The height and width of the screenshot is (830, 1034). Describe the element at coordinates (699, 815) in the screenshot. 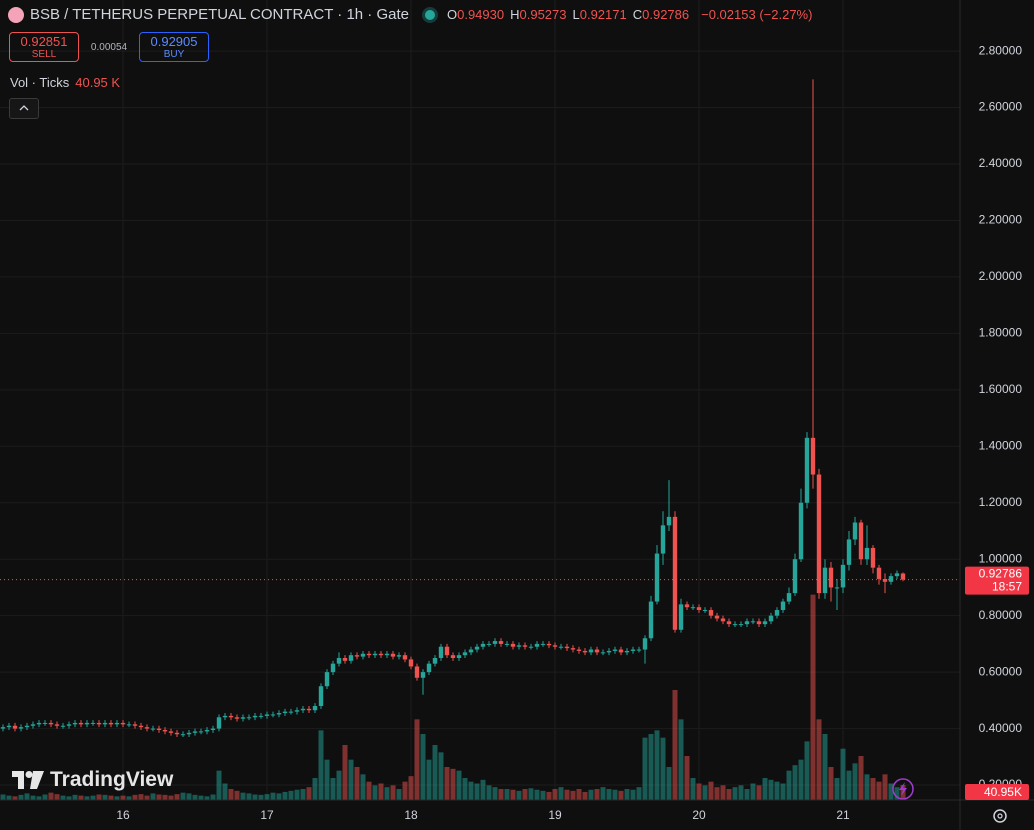

I see `x-tick-label: 20` at that location.